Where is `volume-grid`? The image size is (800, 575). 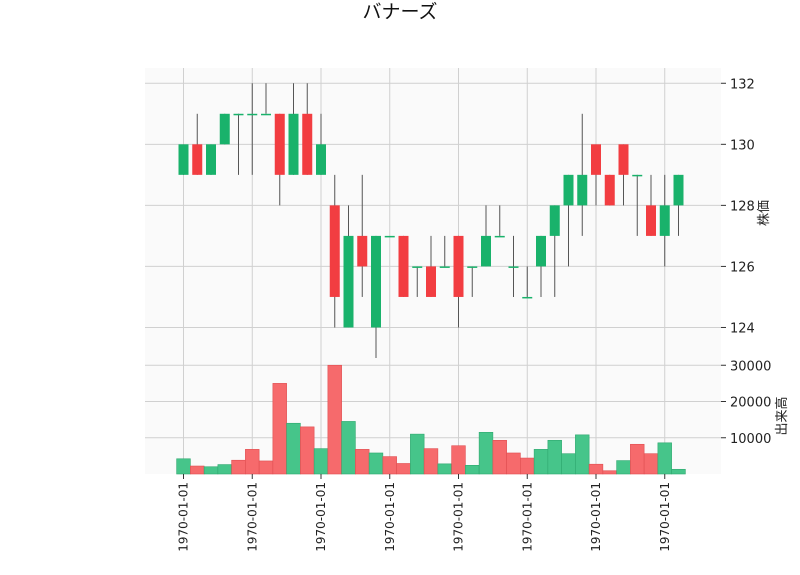 volume-grid is located at coordinates (433, 416).